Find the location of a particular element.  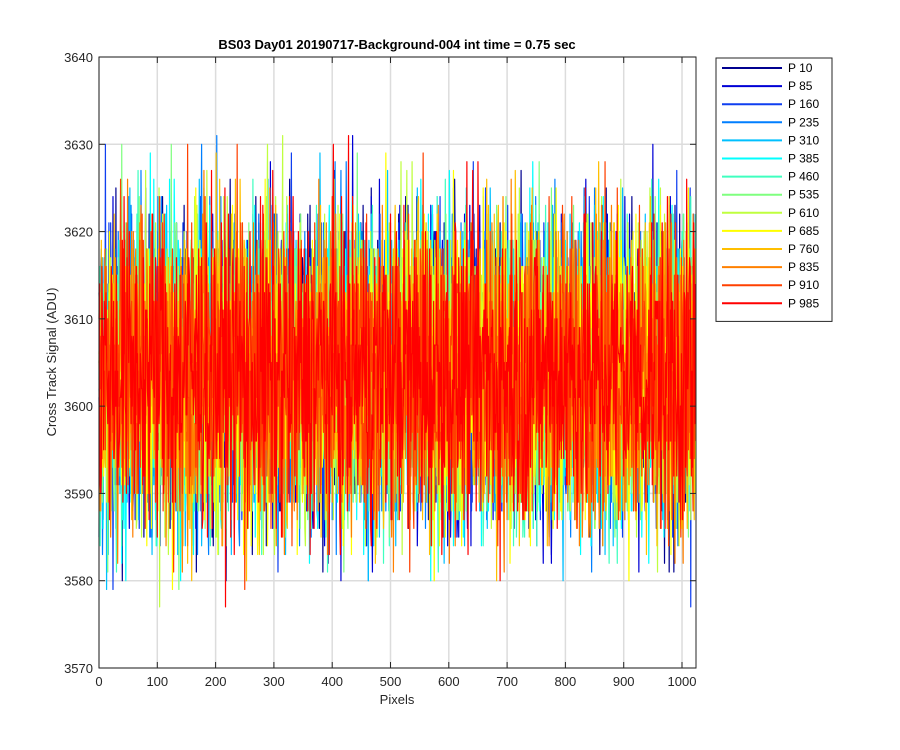

y-tick-label: 3610 is located at coordinates (78, 319).